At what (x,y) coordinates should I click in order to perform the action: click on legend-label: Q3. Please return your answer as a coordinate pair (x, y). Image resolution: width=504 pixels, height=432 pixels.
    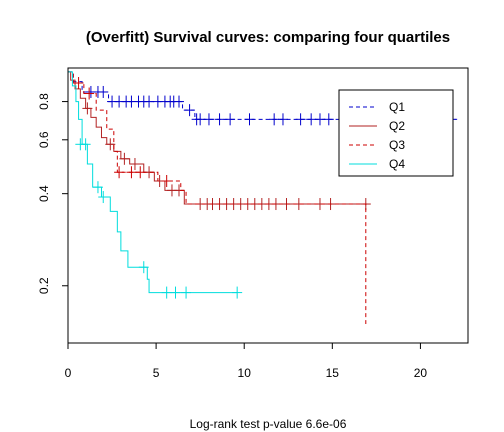
    Looking at the image, I should click on (397, 145).